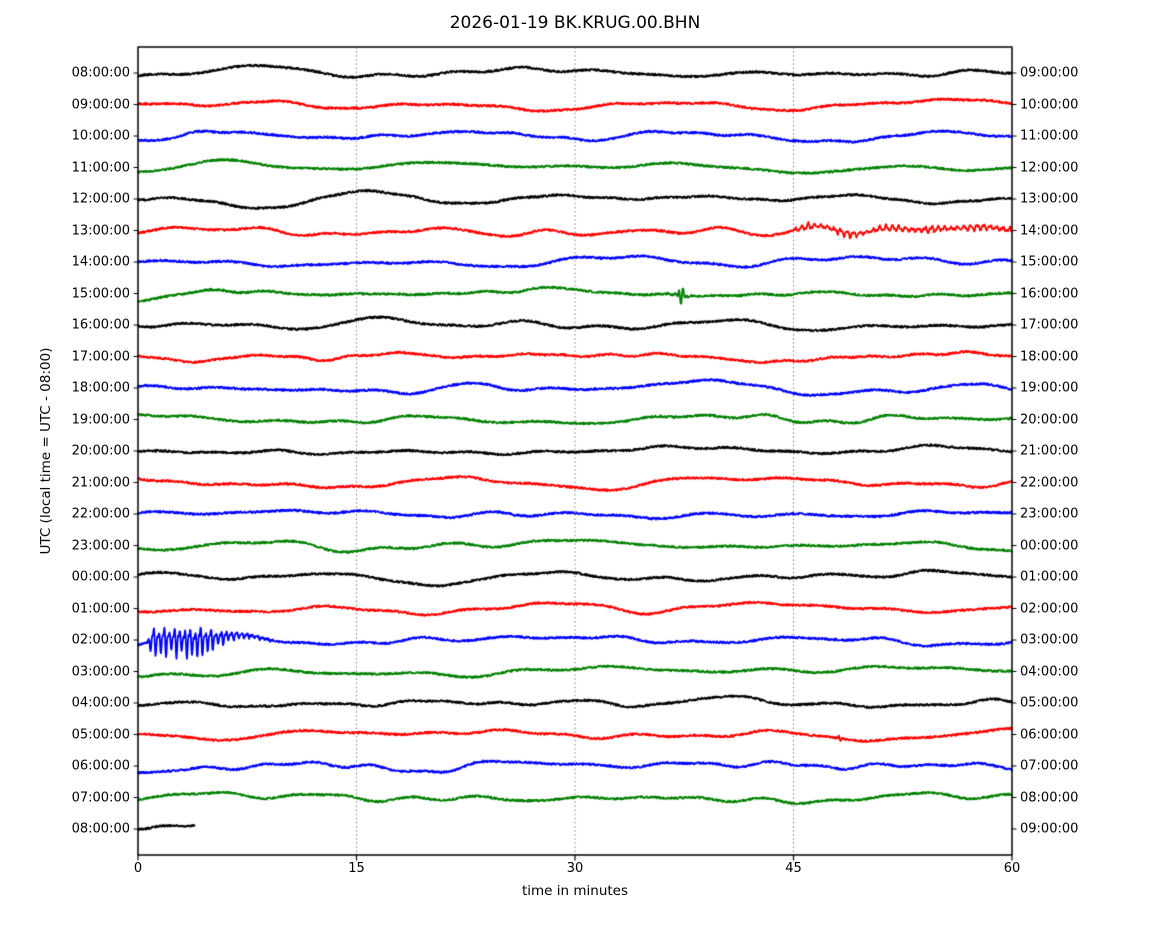  What do you see at coordinates (1049, 734) in the screenshot?
I see `local-time-label: 06:00:00` at bounding box center [1049, 734].